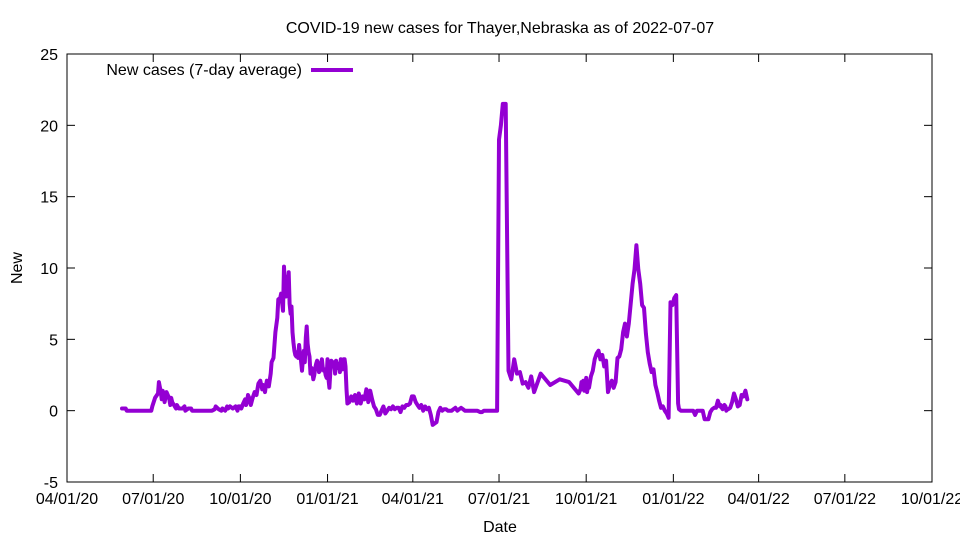  Describe the element at coordinates (327, 499) in the screenshot. I see `x-tick-label: 01/01/21` at that location.